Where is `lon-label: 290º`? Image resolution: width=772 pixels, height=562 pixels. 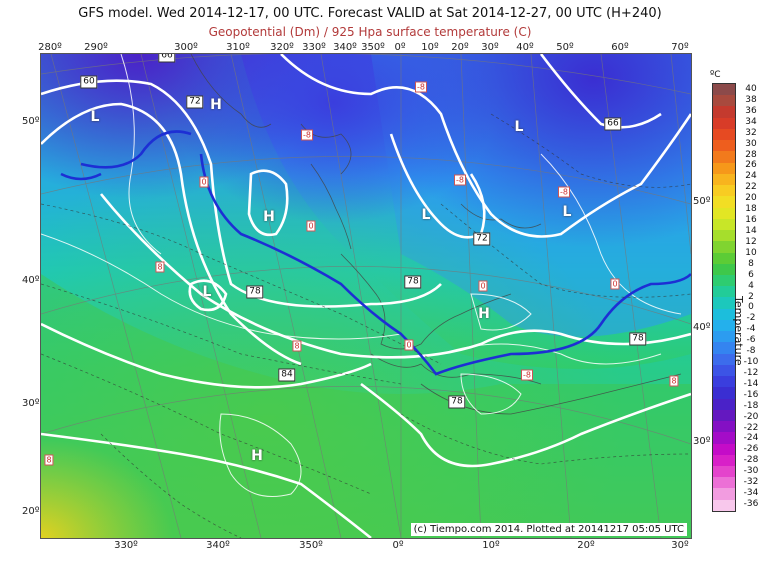 lon-label: 290º is located at coordinates (96, 47).